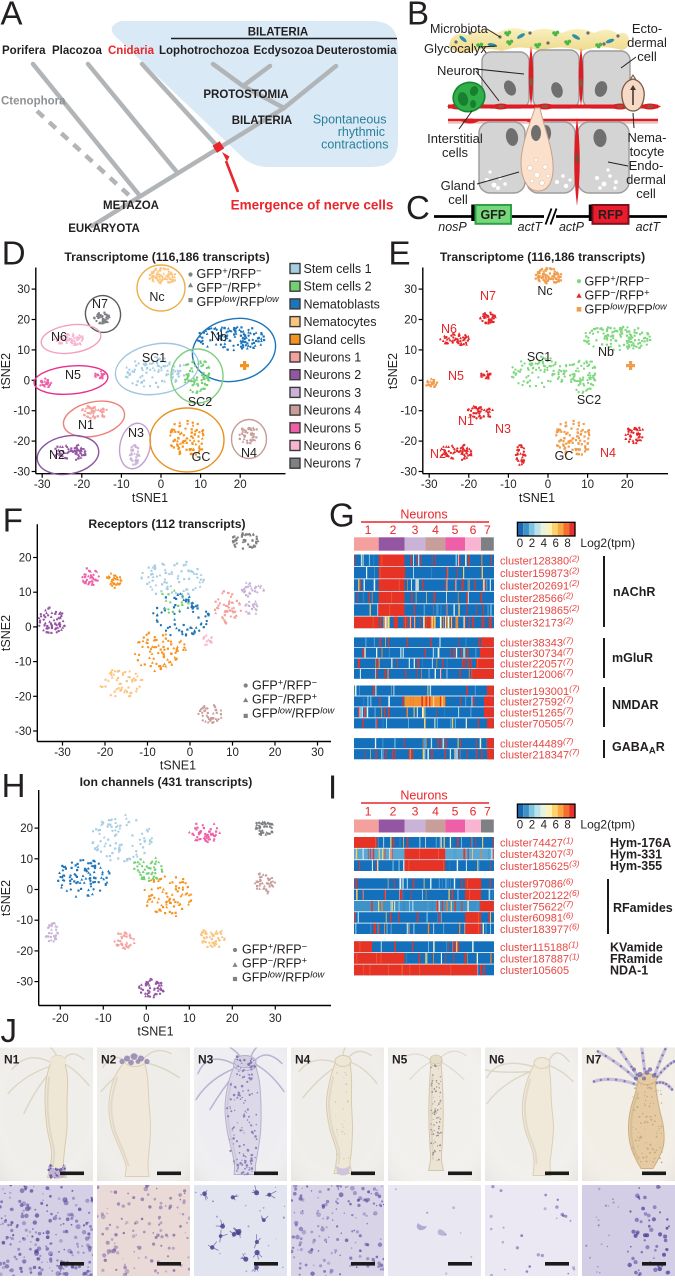 The image size is (675, 1281). What do you see at coordinates (537, 842) in the screenshot?
I see `svg-text: cluster74427(1)` at bounding box center [537, 842].